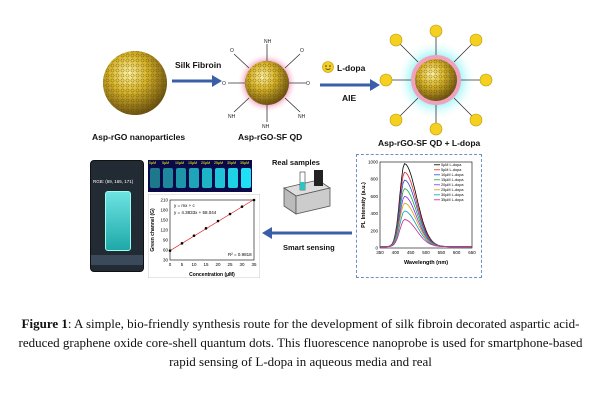 The image size is (600, 400). Describe the element at coordinates (374, 196) in the screenshot. I see `pl-ytick: 600` at that location.